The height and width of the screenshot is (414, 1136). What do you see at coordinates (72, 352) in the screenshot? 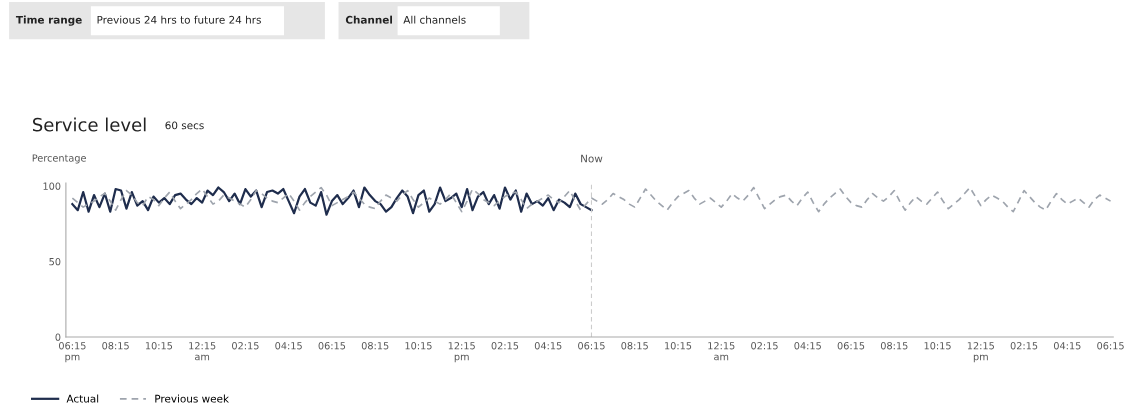
I see `x-tick-label: 06:15 pm` at bounding box center [72, 352].